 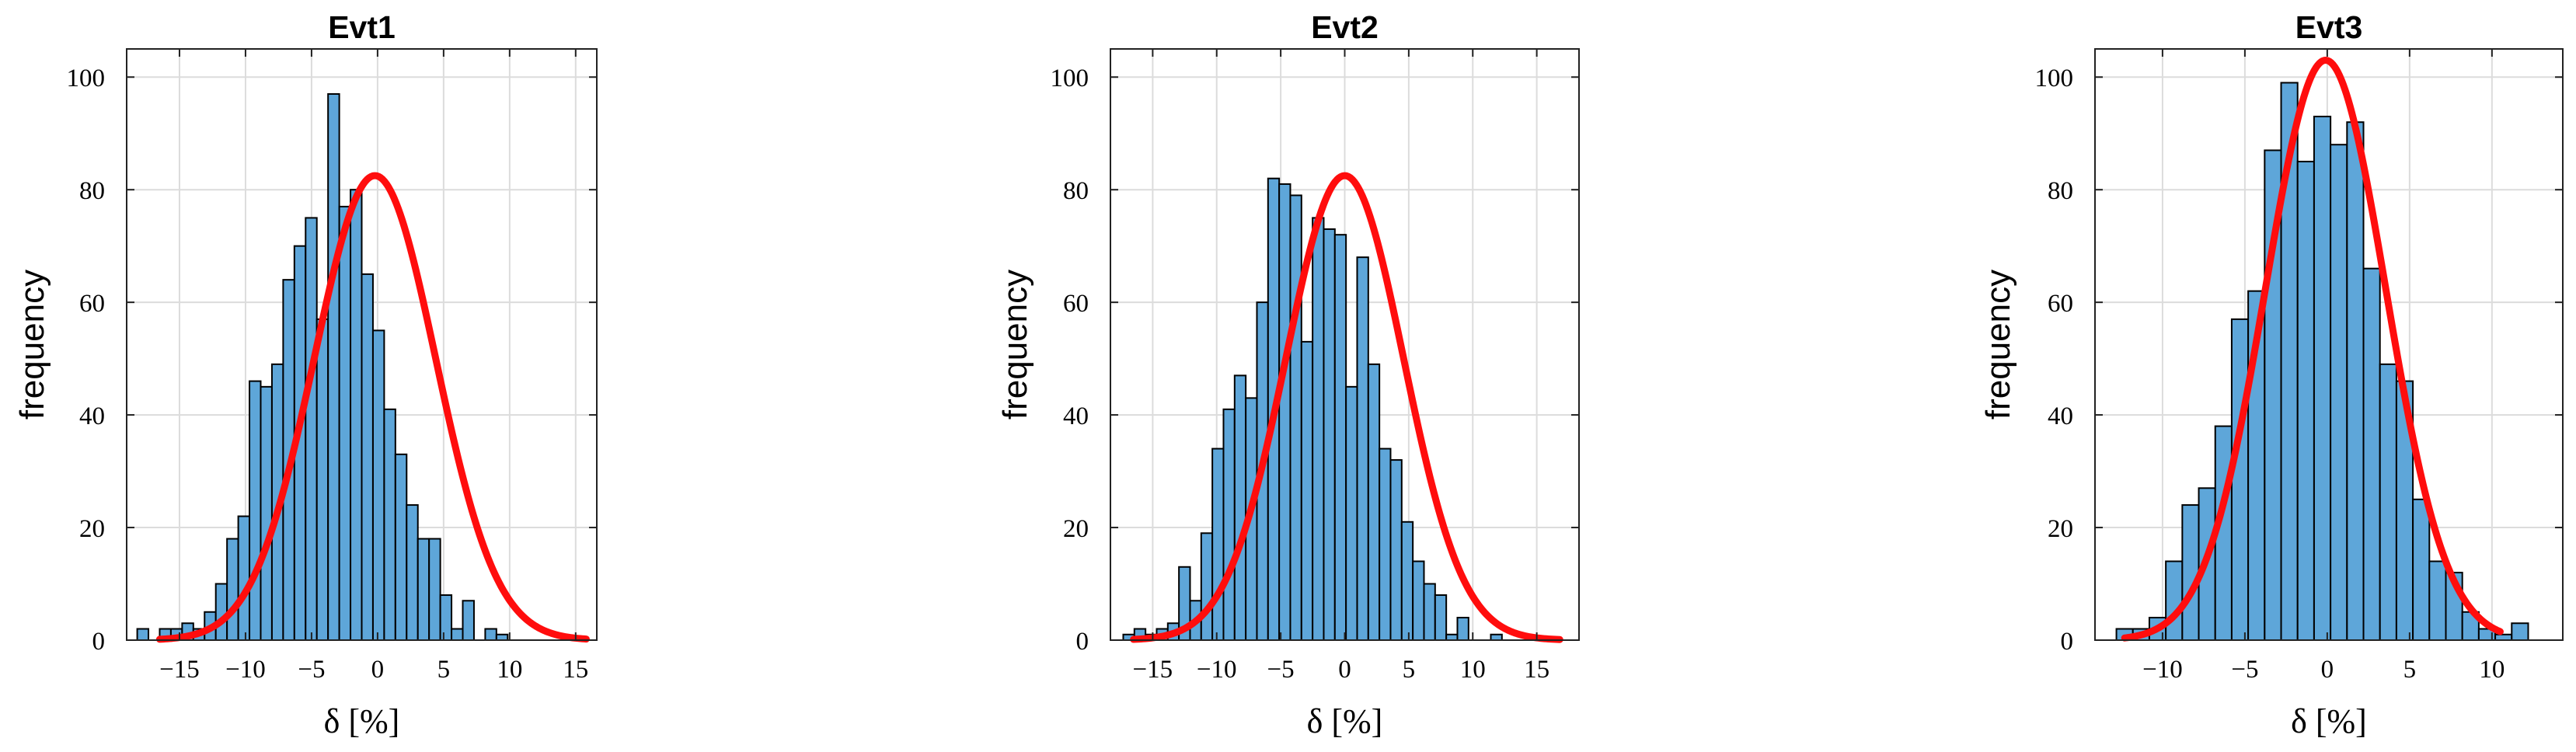 What do you see at coordinates (1345, 27) in the screenshot?
I see `chart-title: Evt2` at bounding box center [1345, 27].